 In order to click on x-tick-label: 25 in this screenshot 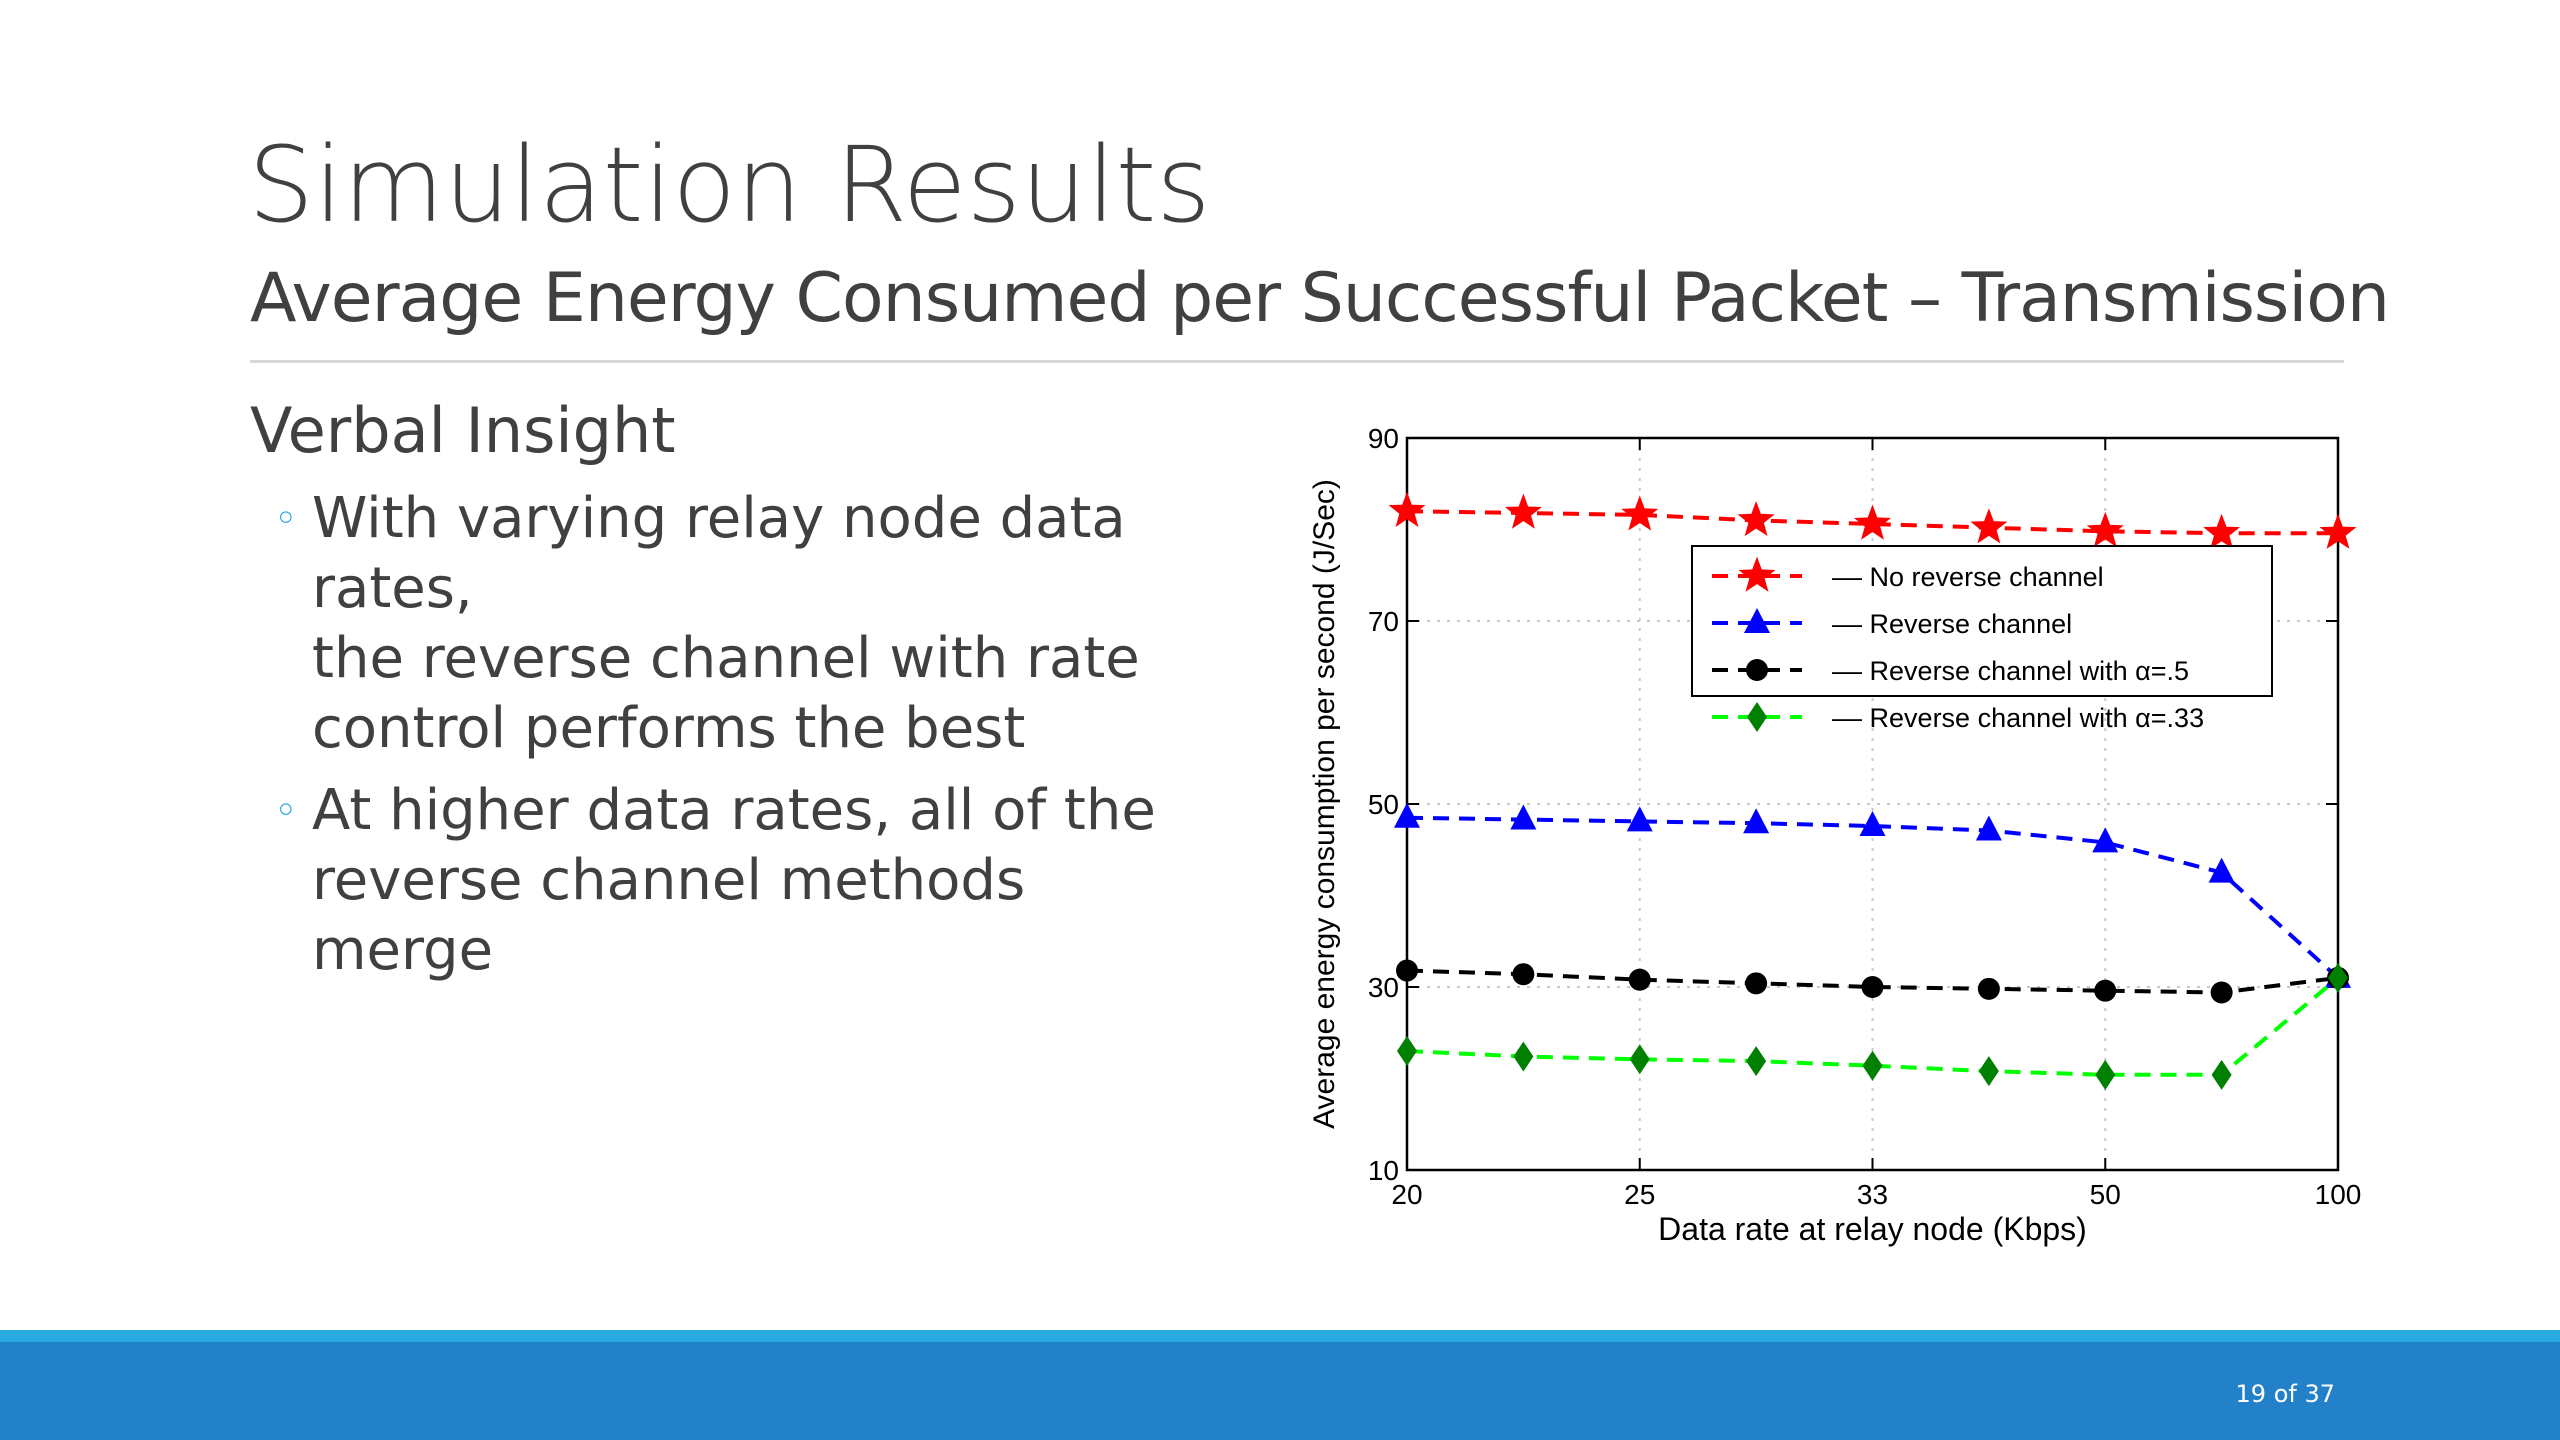, I will do `click(1639, 1194)`.